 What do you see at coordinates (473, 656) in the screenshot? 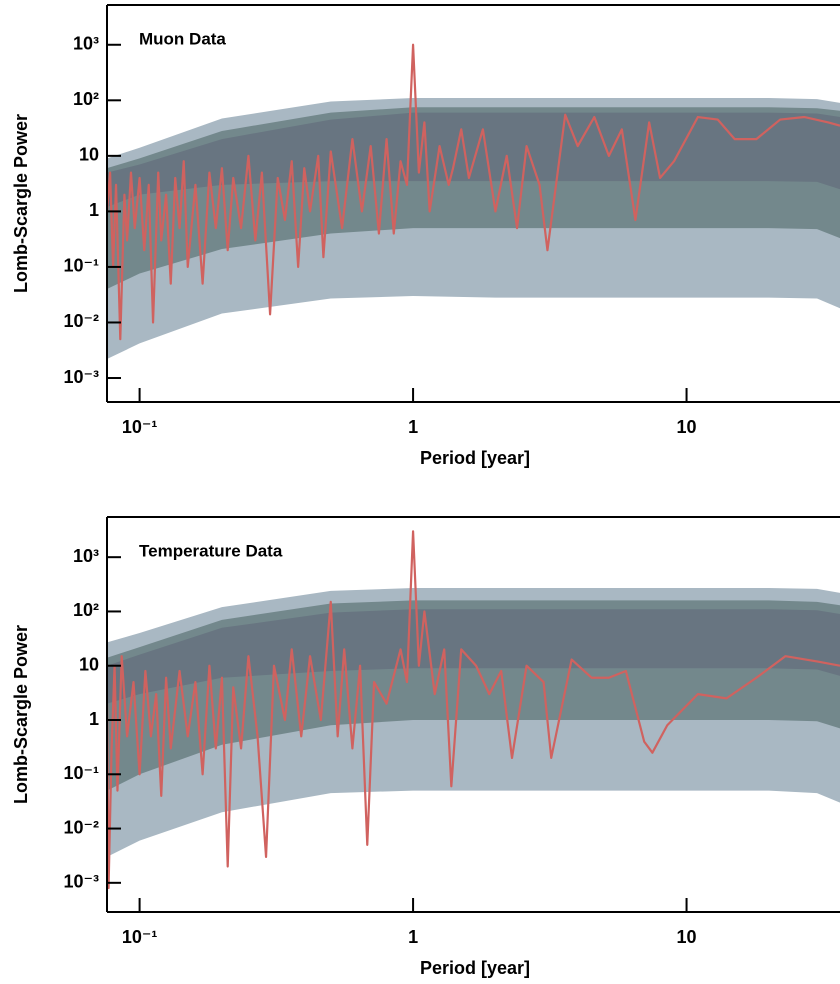
I see `confidence-band` at bounding box center [473, 656].